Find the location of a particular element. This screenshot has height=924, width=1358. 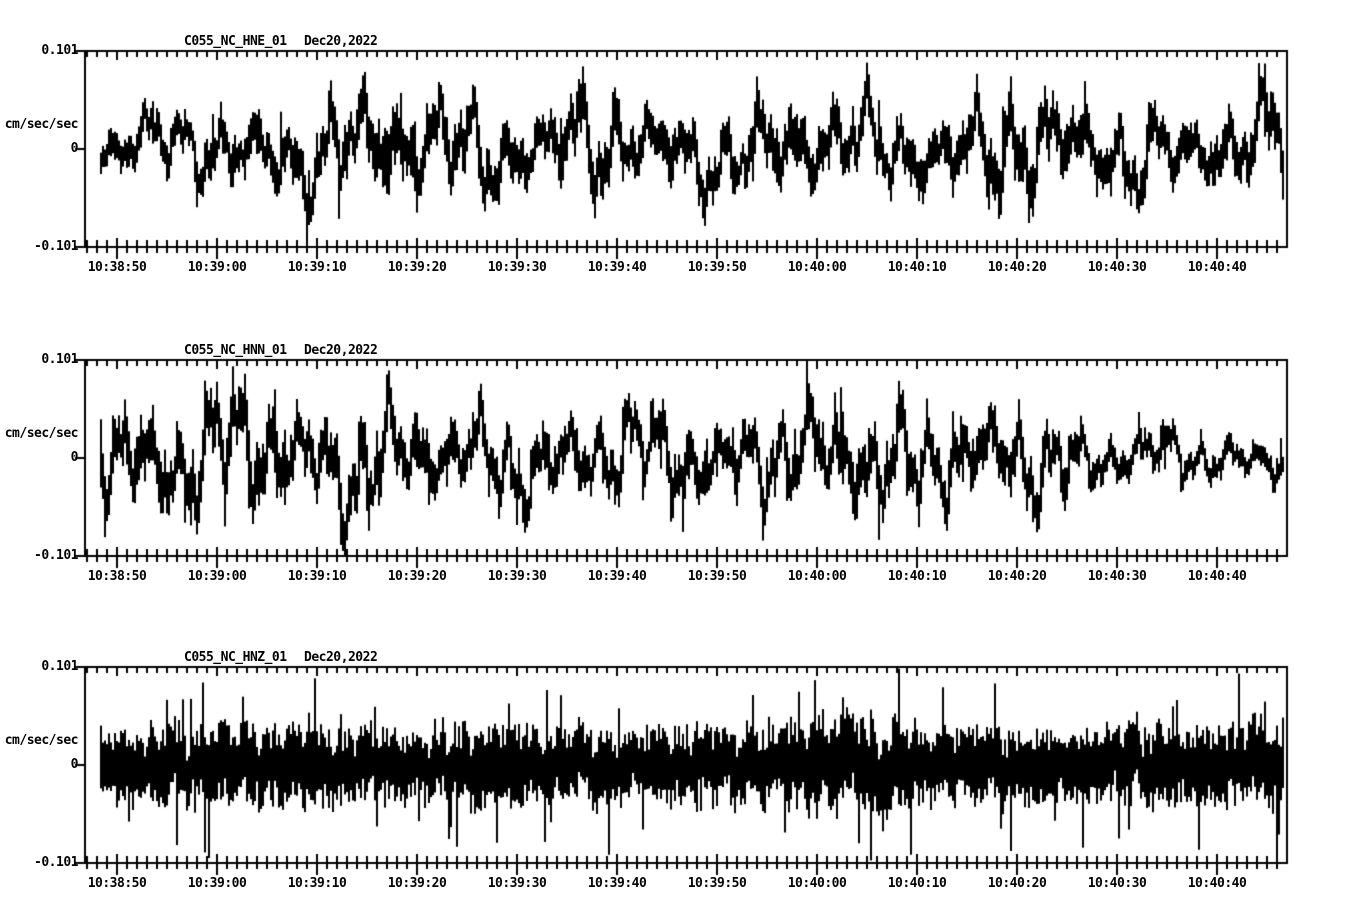

trace-station-title: C055_NC_HNN_01 is located at coordinates (235, 350).